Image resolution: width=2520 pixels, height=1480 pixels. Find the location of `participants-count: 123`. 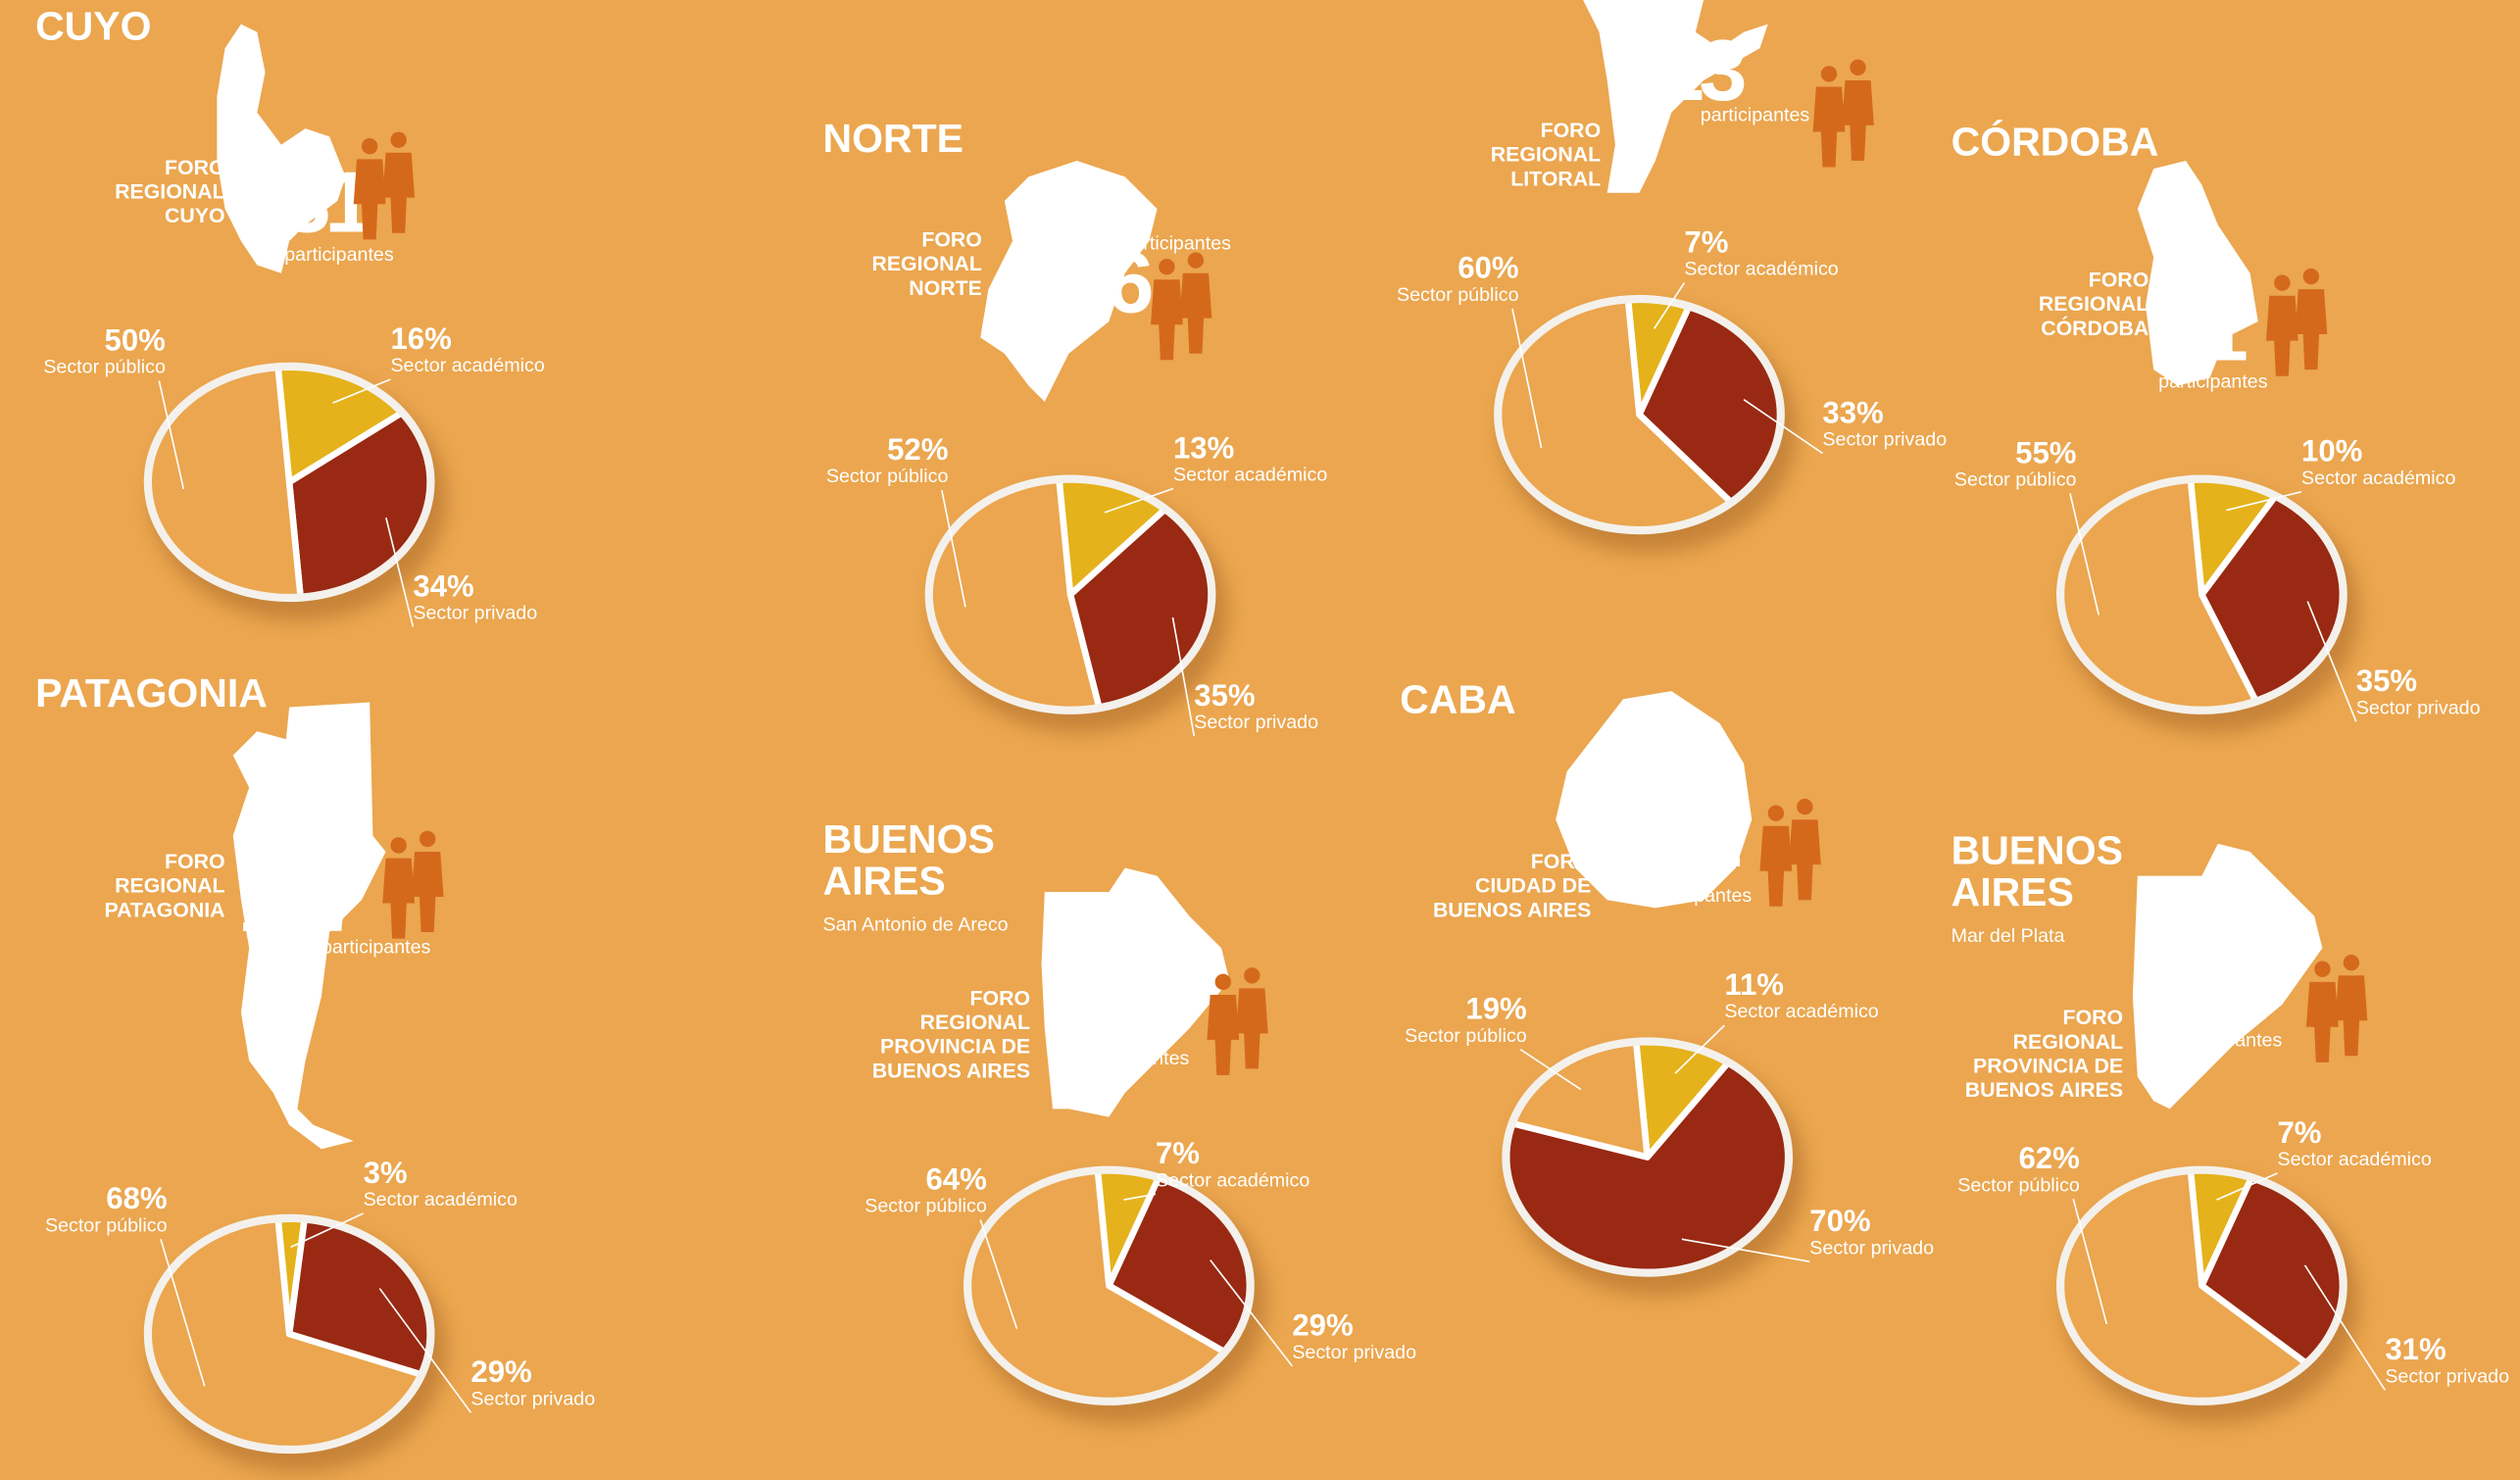

participants-count: 123 is located at coordinates (1680, 70).